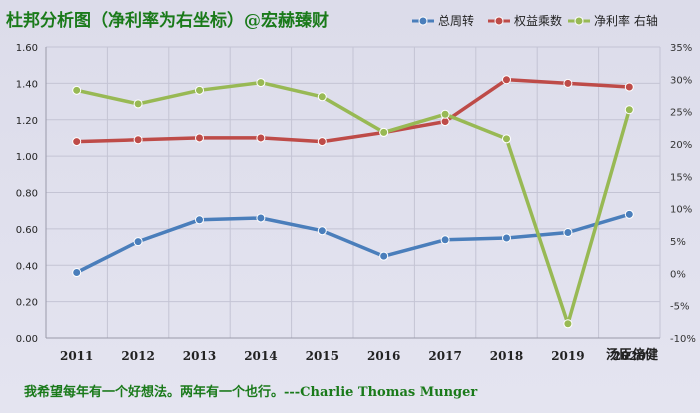 The height and width of the screenshot is (413, 700). What do you see at coordinates (678, 274) in the screenshot?
I see `y-right-tick-label: 0%` at bounding box center [678, 274].